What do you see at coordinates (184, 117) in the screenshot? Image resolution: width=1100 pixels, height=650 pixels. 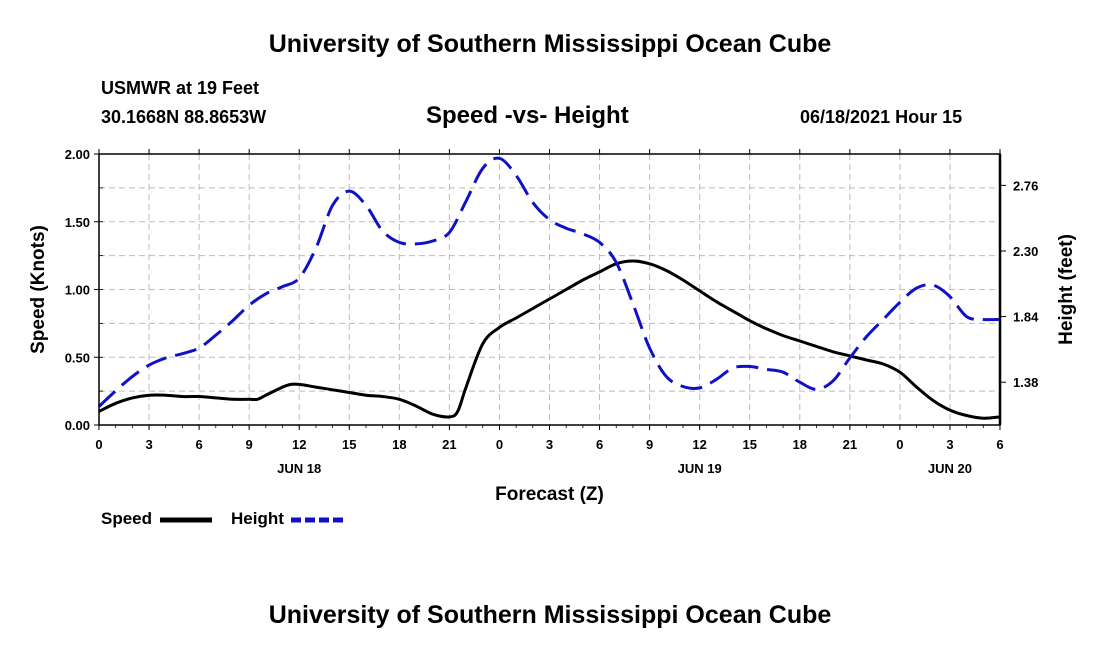 I see `coordinates-label: 30.1668N 88.8653W` at bounding box center [184, 117].